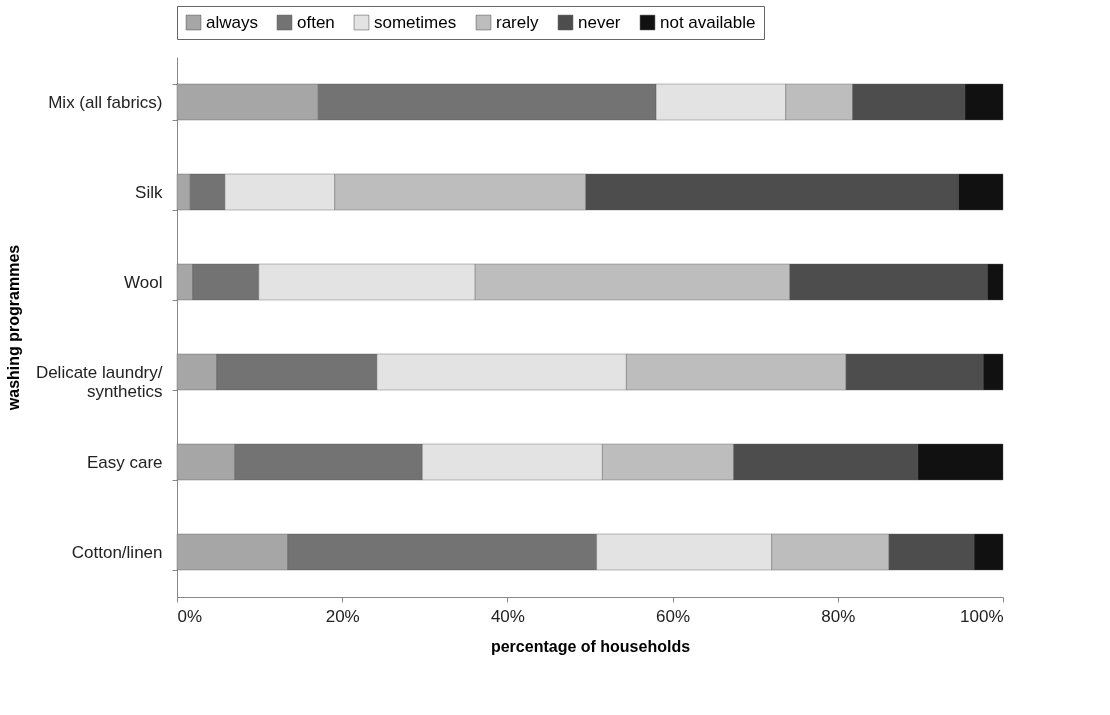 The width and height of the screenshot is (1110, 715). What do you see at coordinates (143, 282) in the screenshot?
I see `y-tick-label: Wool` at bounding box center [143, 282].